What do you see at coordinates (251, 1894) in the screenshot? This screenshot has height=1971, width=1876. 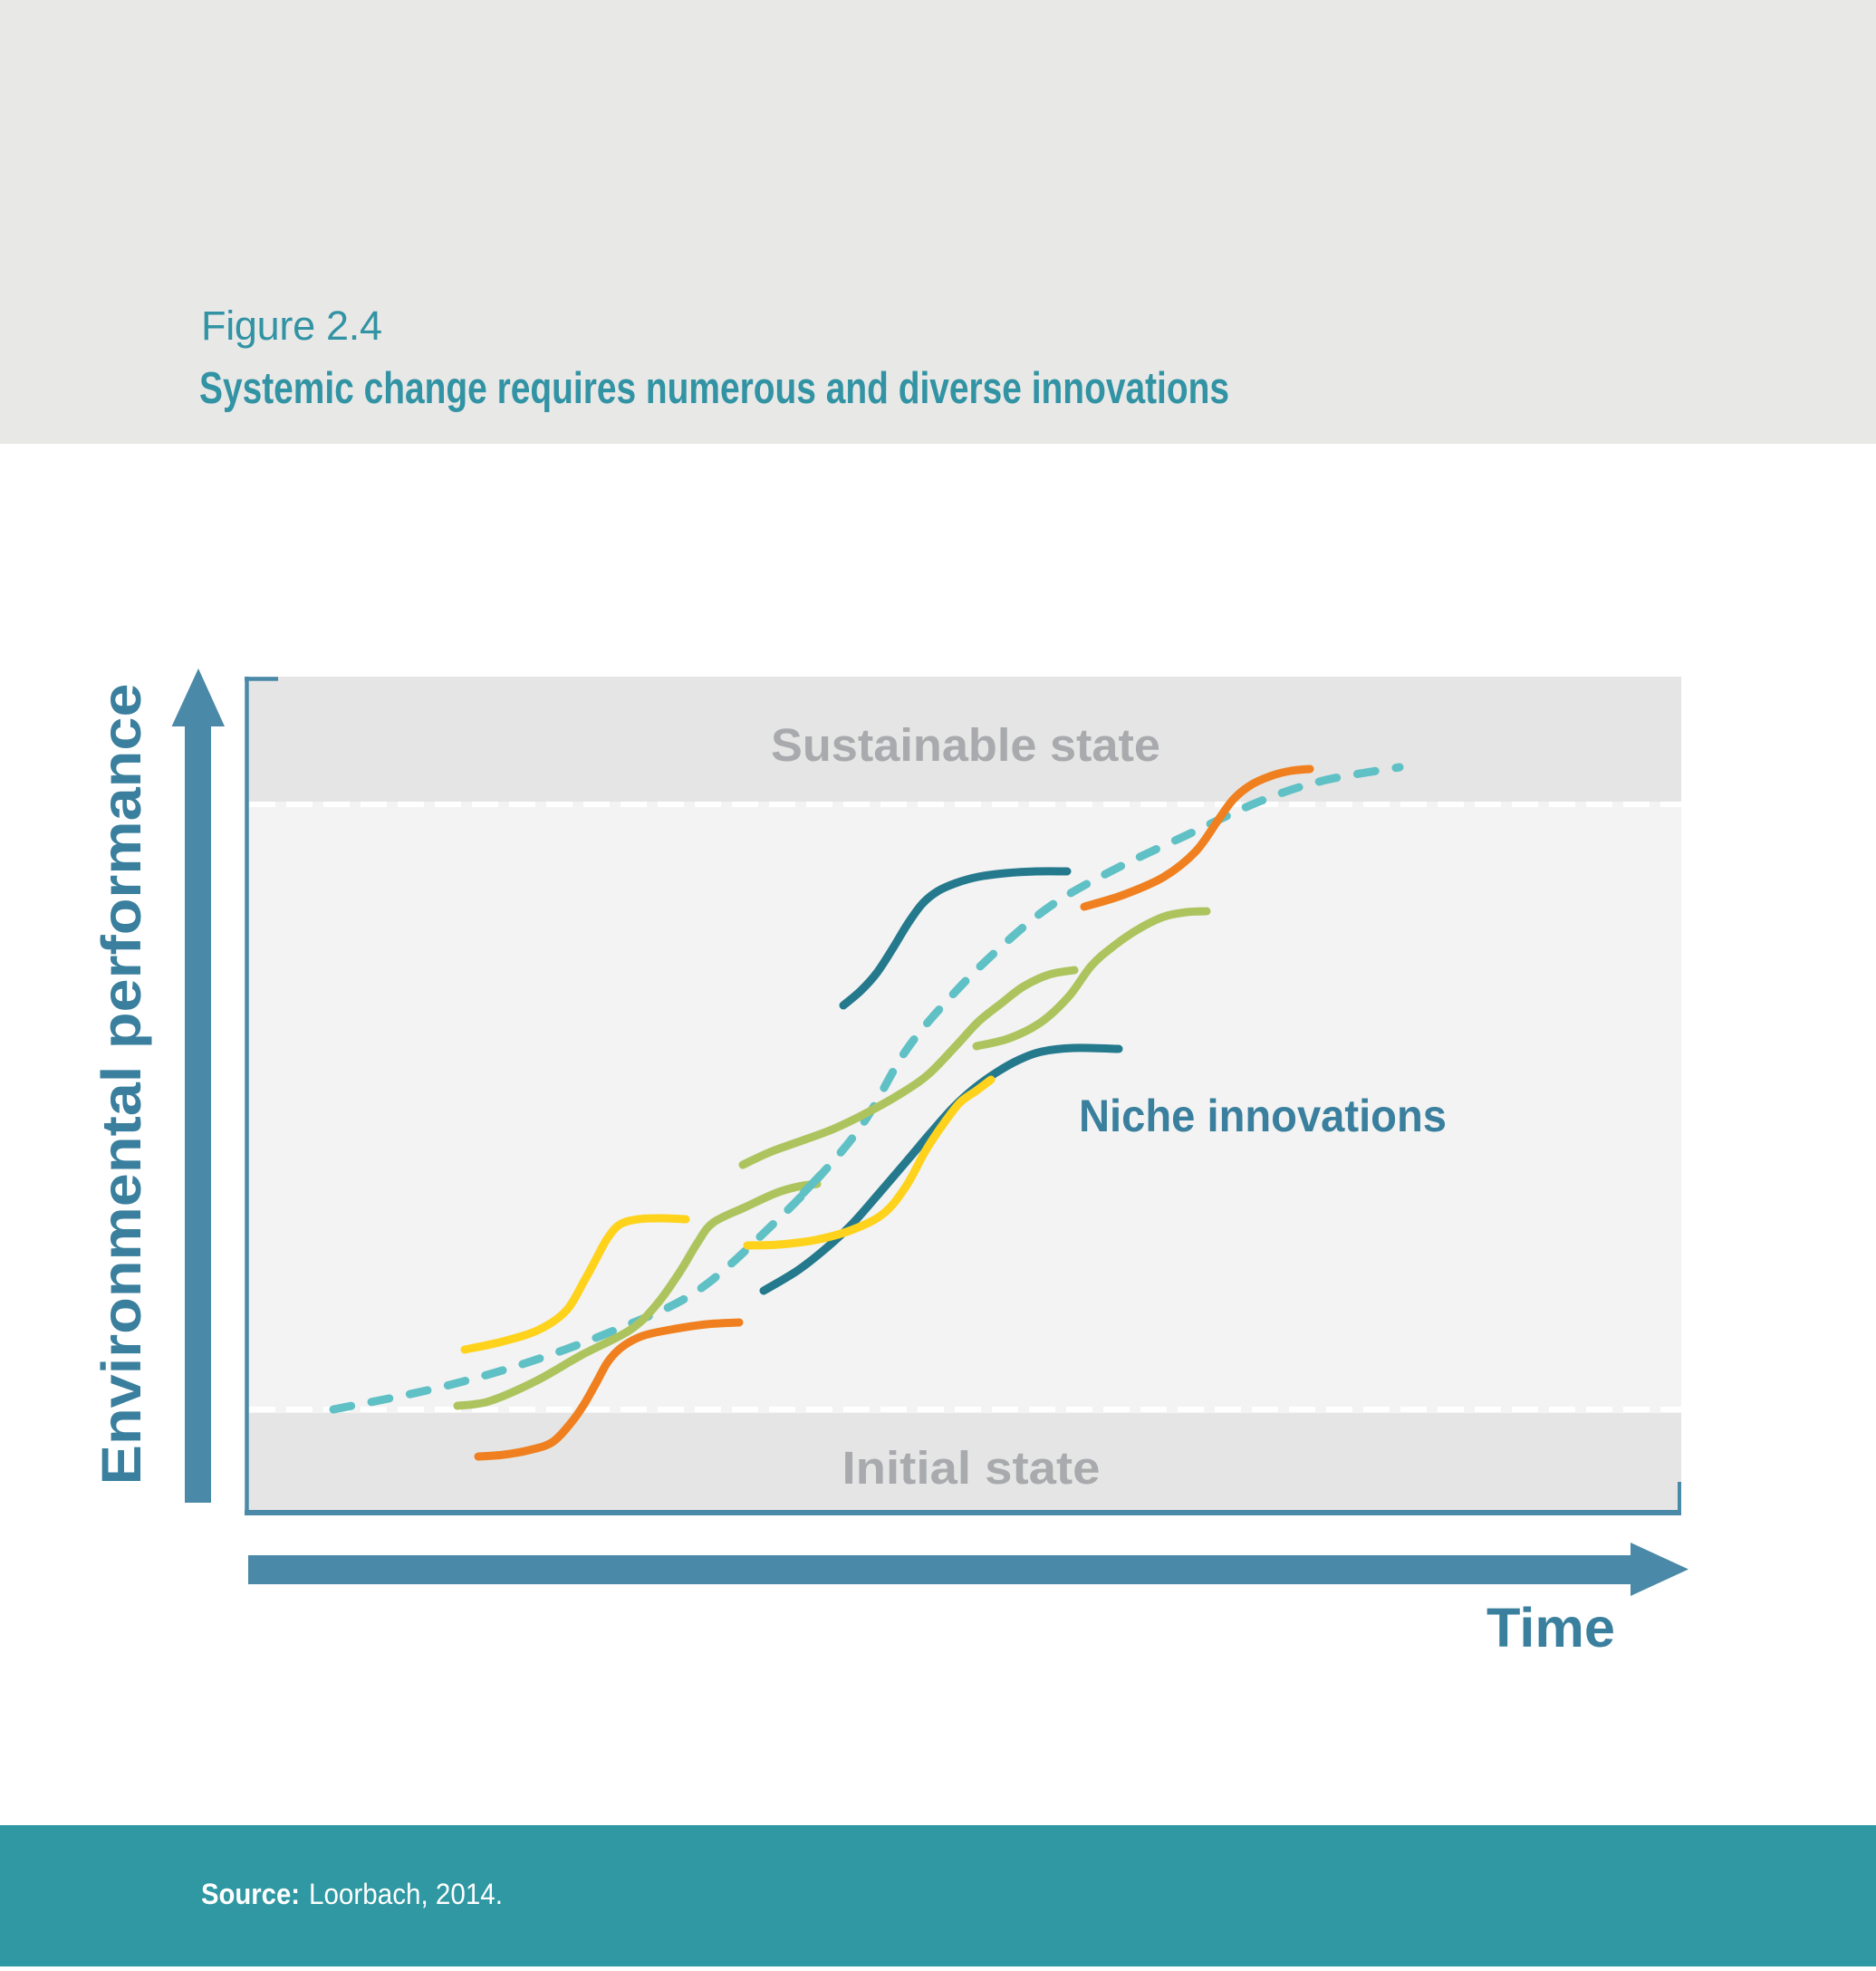 I see `svg-text: Source:` at bounding box center [251, 1894].